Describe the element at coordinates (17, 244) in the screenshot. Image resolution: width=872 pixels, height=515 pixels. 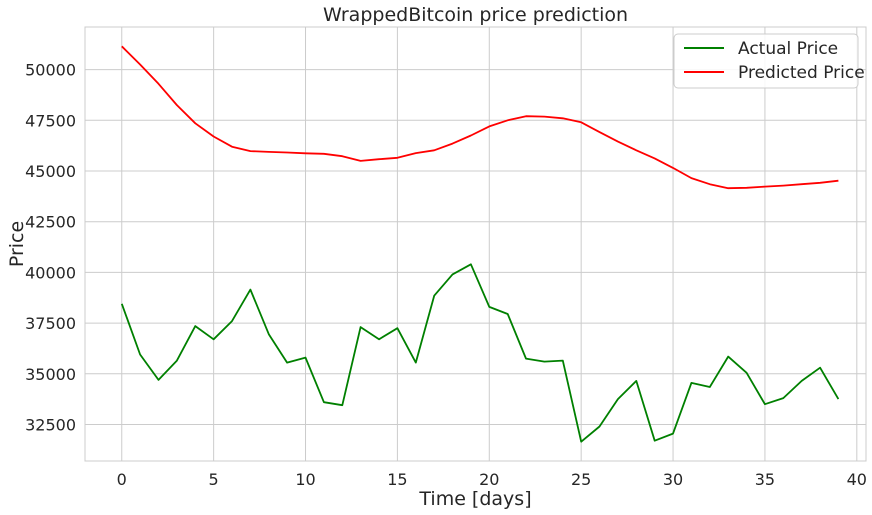
I see `y-axis-label: Price` at that location.